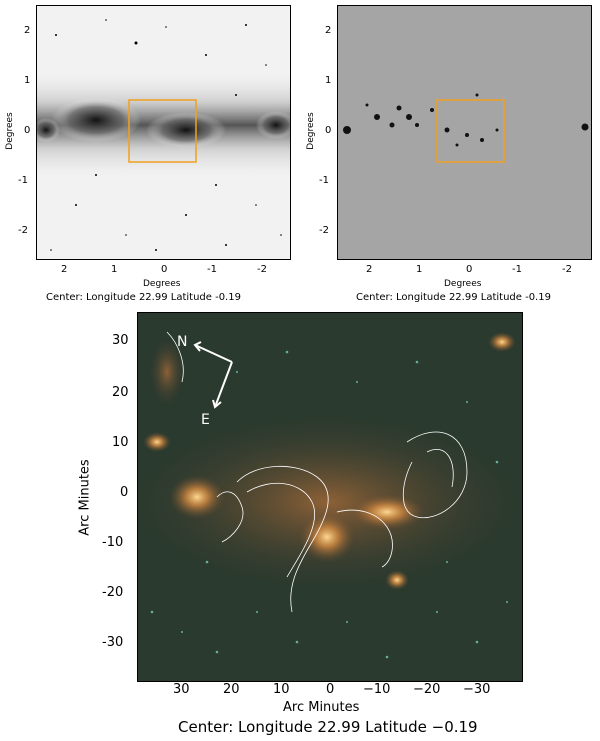  What do you see at coordinates (377, 689) in the screenshot?
I see `x-tick: −10` at bounding box center [377, 689].